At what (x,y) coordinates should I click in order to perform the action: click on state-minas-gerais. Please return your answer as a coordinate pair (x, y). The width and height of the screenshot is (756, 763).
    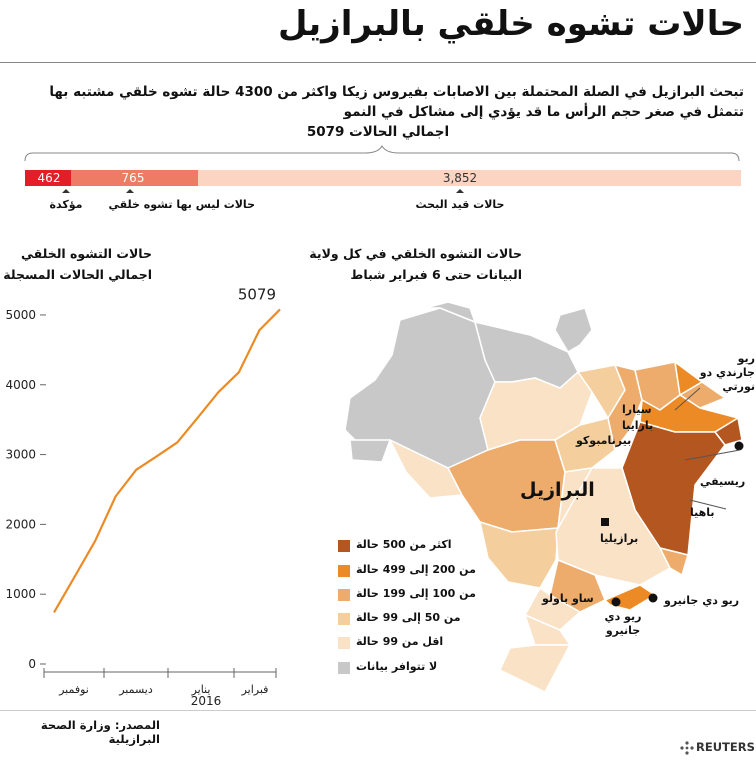
    Looking at the image, I should click on (613, 526).